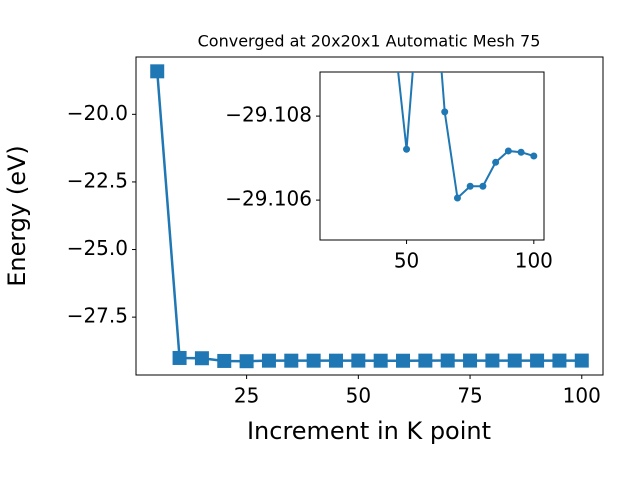 This screenshot has height=484, width=640. I want to click on chart-title: Converged at 20x20x1 Automatic Mesh 75, so click(369, 41).